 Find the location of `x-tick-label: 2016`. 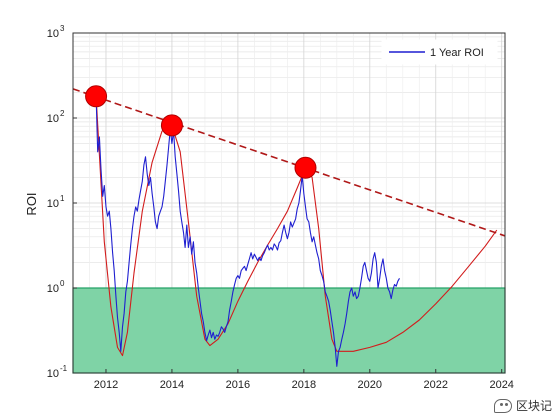

x-tick-label: 2016 is located at coordinates (238, 385).